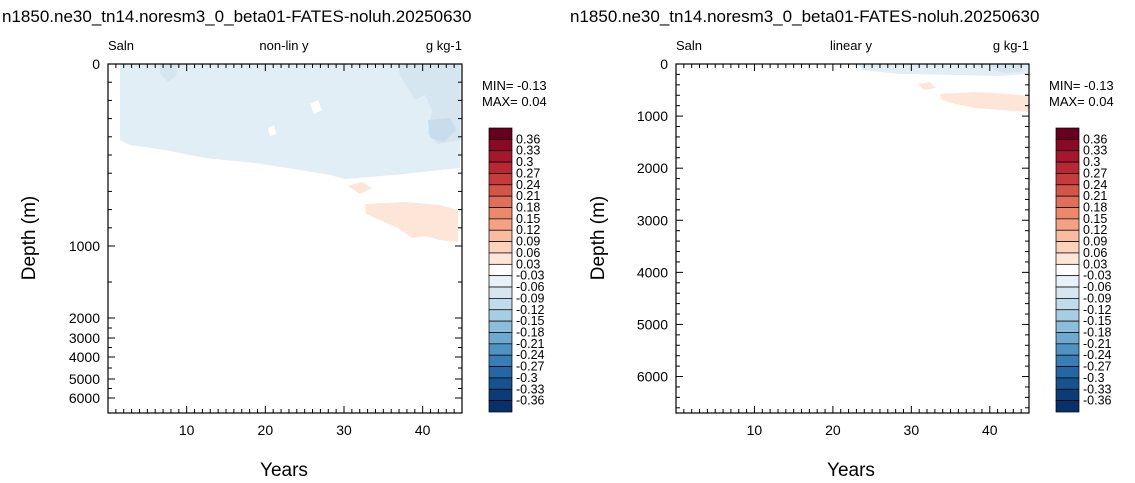 The width and height of the screenshot is (1135, 483). Describe the element at coordinates (1097, 355) in the screenshot. I see `colorbar-label: -0.24` at that location.